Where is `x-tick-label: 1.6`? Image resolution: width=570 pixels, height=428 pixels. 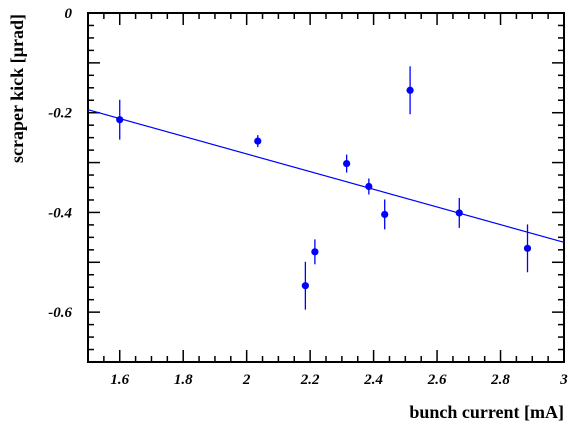
x-tick-label: 1.6 is located at coordinates (119, 380).